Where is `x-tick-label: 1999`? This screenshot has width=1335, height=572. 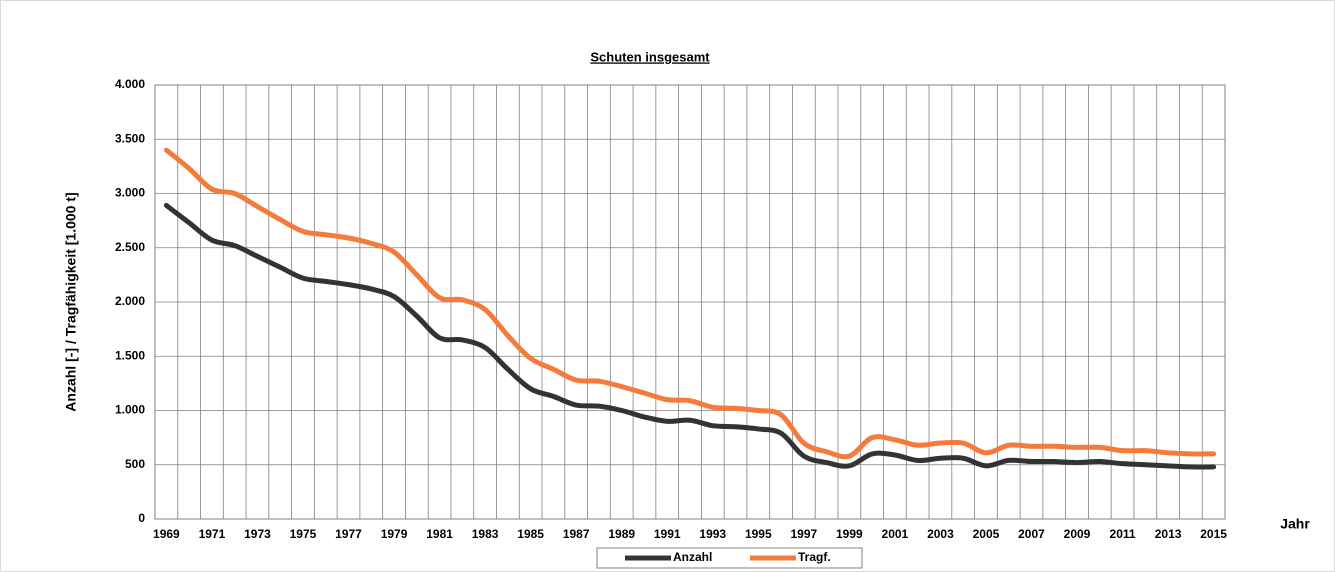
x-tick-label: 1999 is located at coordinates (849, 534).